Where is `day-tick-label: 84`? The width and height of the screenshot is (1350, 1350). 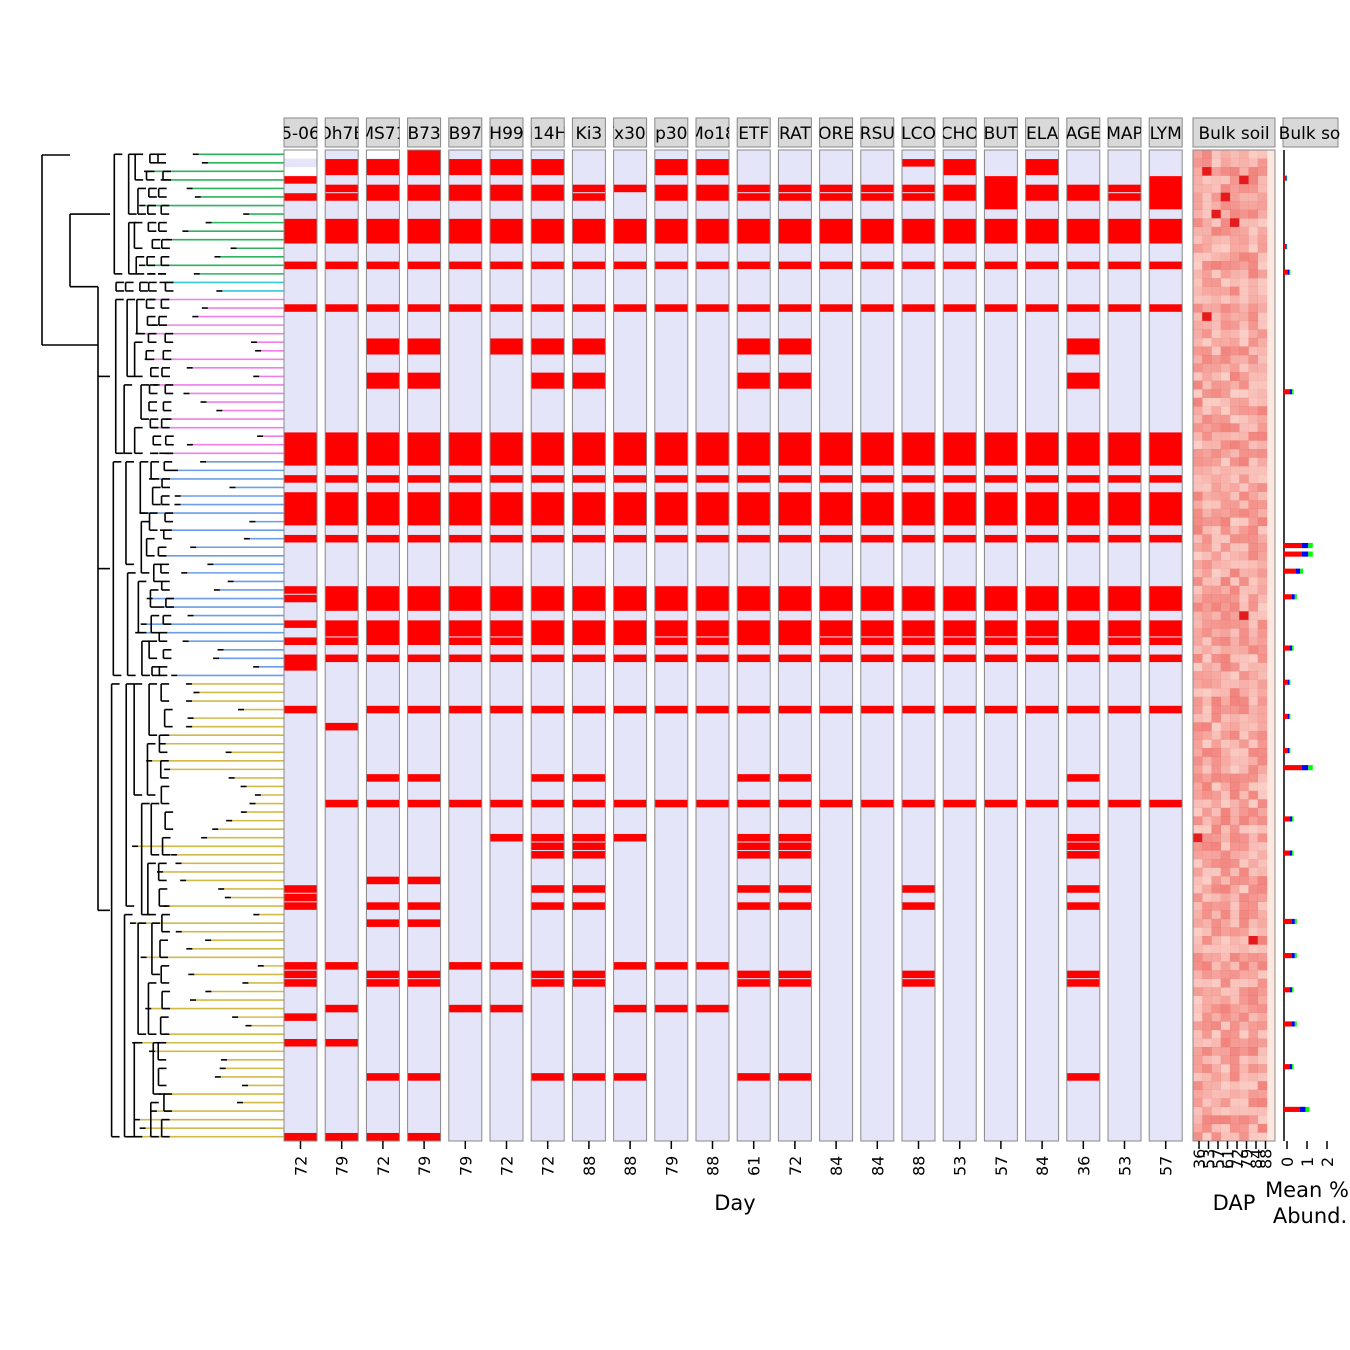 day-tick-label: 84 is located at coordinates (836, 1166).